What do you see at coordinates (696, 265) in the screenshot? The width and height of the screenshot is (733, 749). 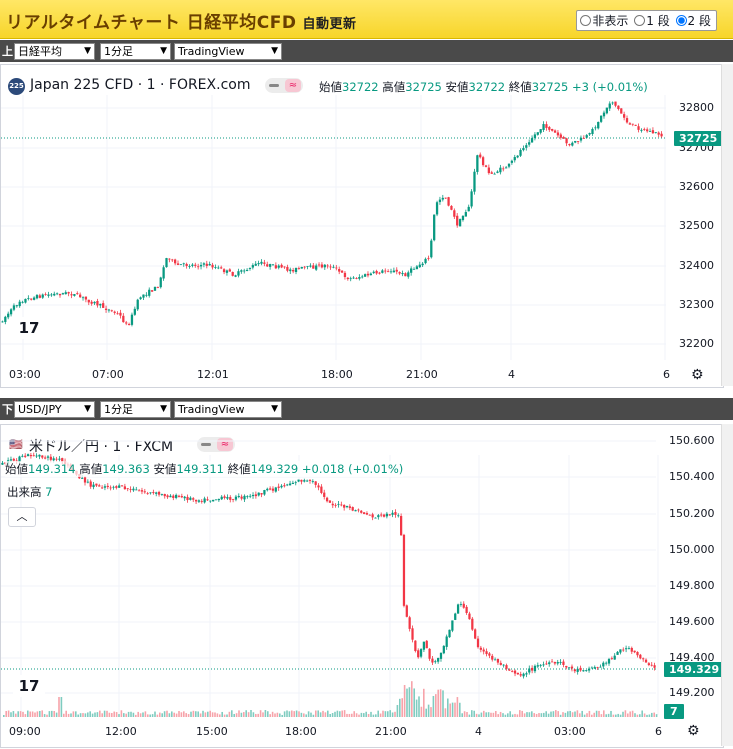 I see `y-axis-tick: 32400` at bounding box center [696, 265].